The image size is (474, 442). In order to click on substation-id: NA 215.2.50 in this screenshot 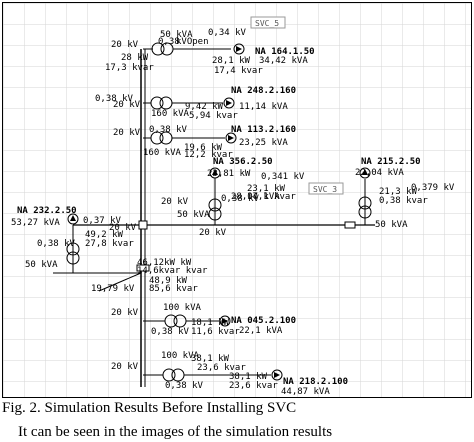, I will do `click(391, 162)`.